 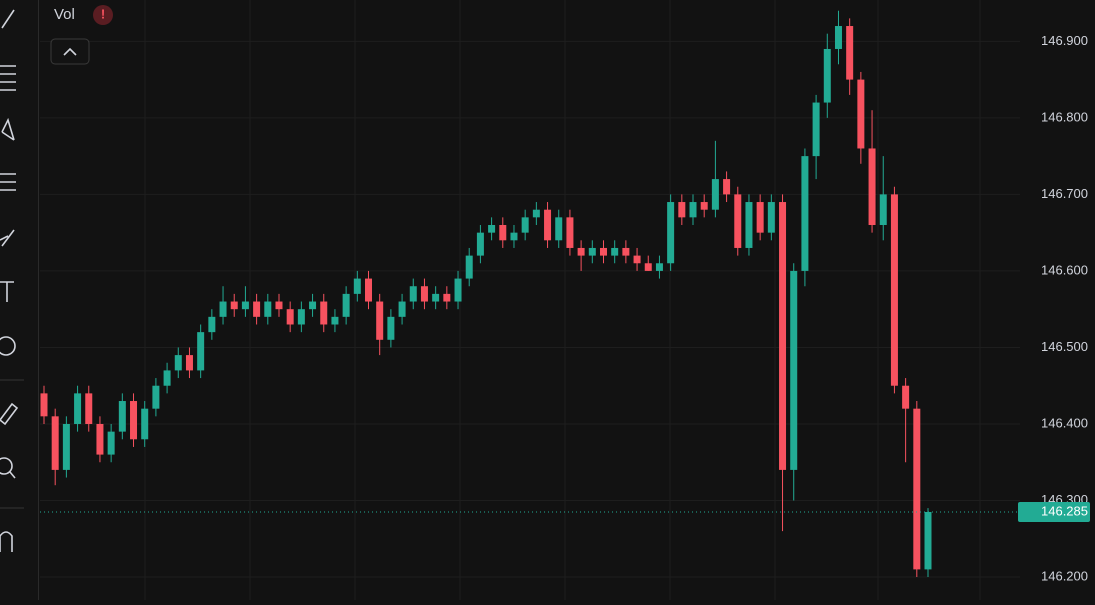 What do you see at coordinates (1064, 116) in the screenshot?
I see `y-tick-label: 146.800` at bounding box center [1064, 116].